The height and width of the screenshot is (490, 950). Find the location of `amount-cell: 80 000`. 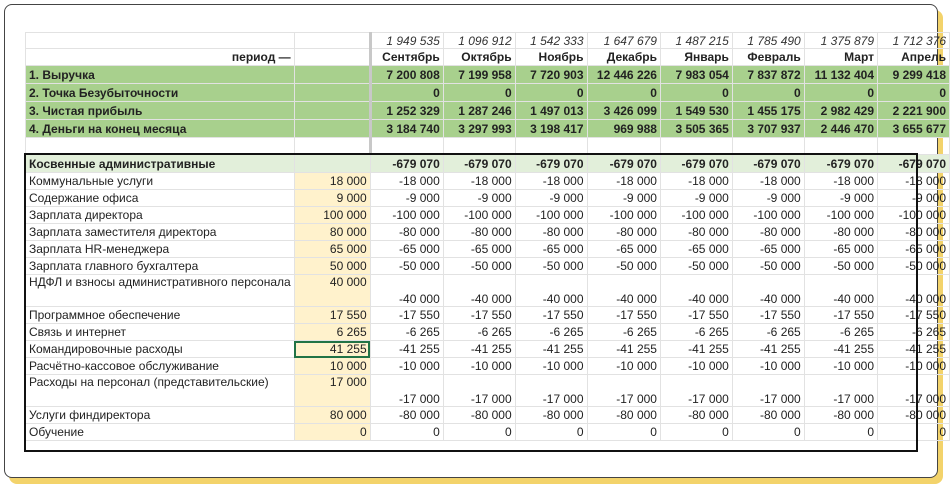

amount-cell: 80 000 is located at coordinates (332, 232).